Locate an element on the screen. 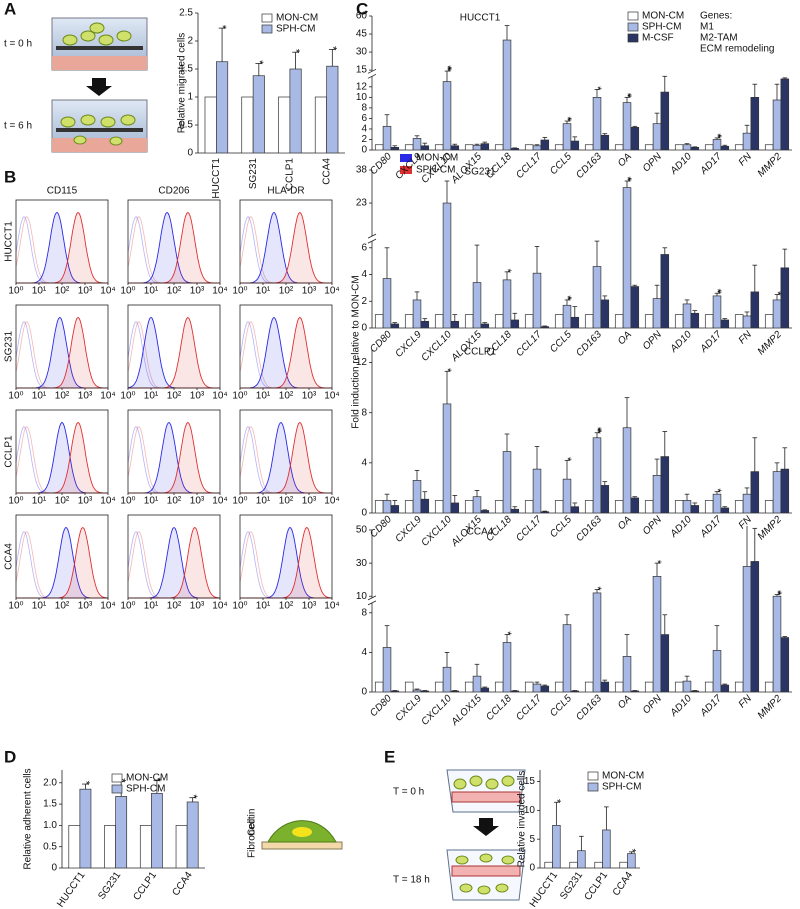  y-axis-label: Relative invaded cells is located at coordinates (522, 819).